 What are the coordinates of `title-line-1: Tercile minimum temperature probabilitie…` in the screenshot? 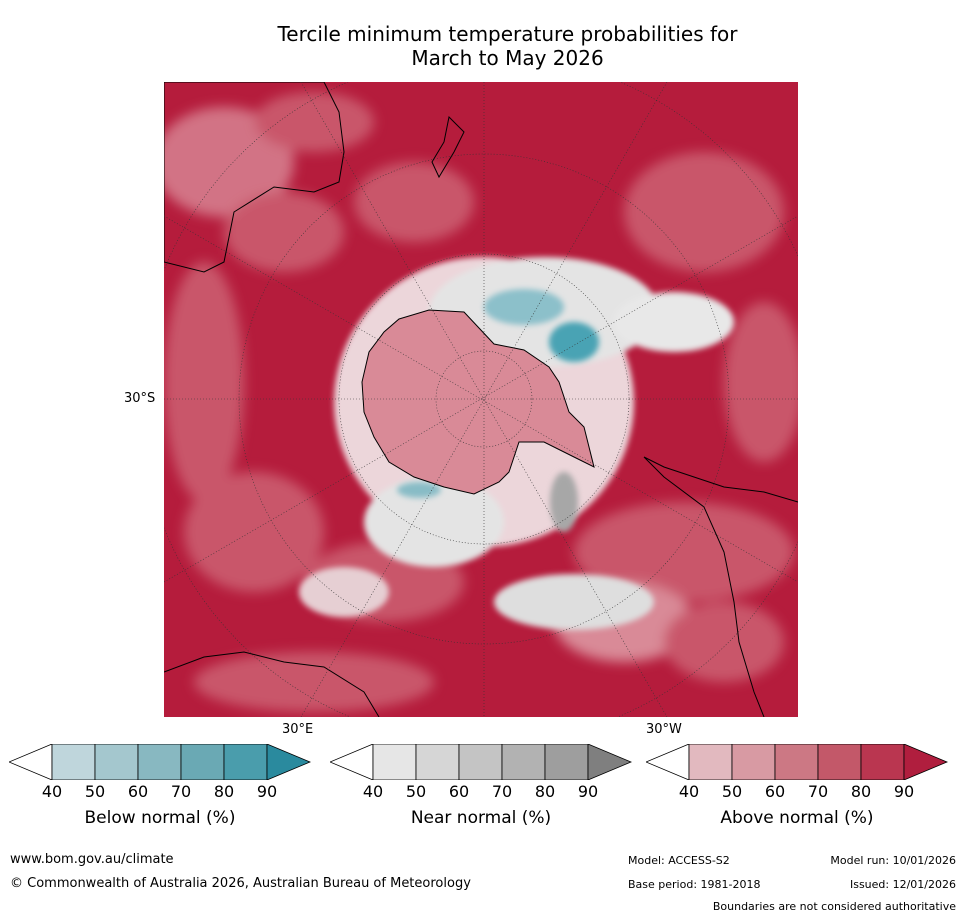 It's located at (507, 34).